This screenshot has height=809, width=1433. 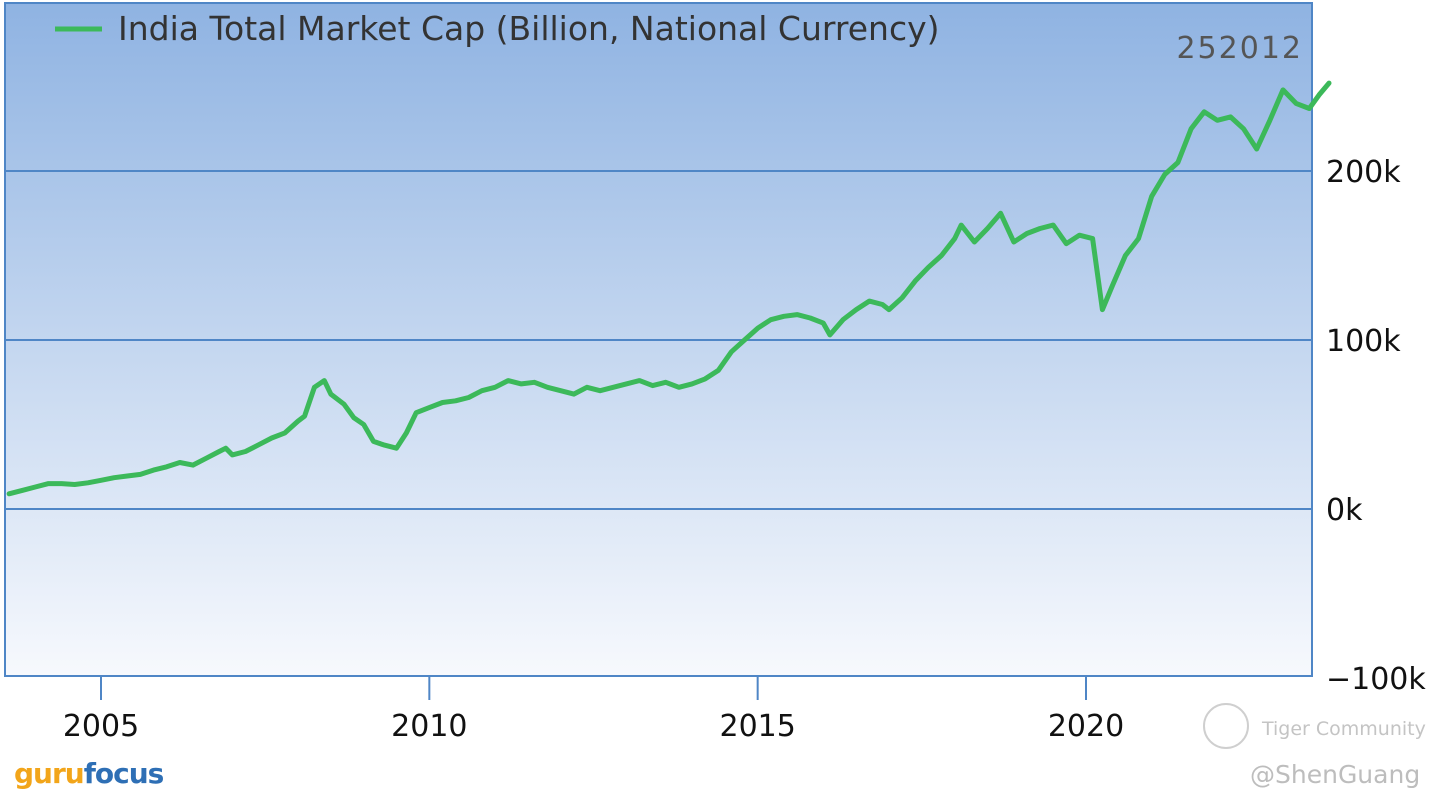 What do you see at coordinates (1086, 726) in the screenshot?
I see `x-tick-label: 2020` at bounding box center [1086, 726].